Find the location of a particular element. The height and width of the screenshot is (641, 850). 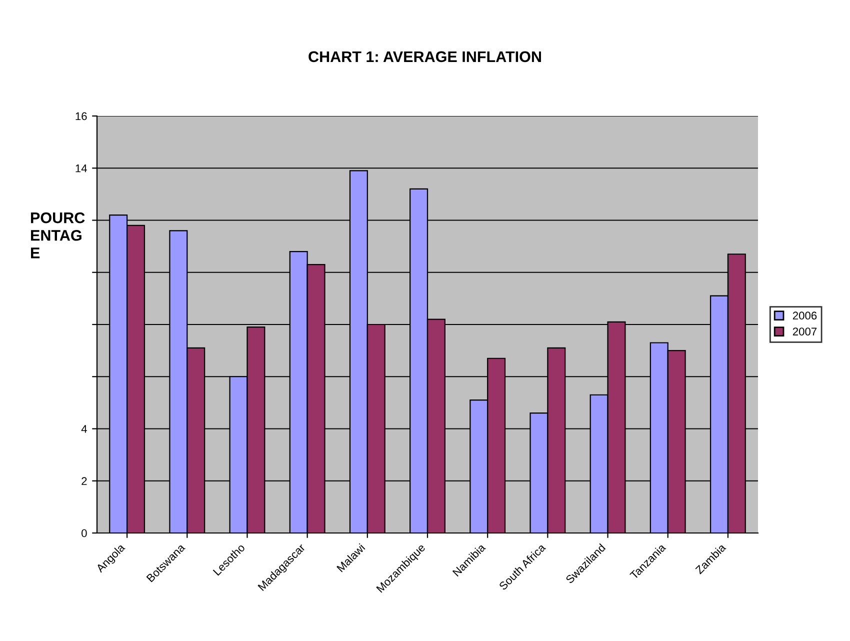

chart-title: CHART 1: AVERAGE INFLATION is located at coordinates (424, 56).